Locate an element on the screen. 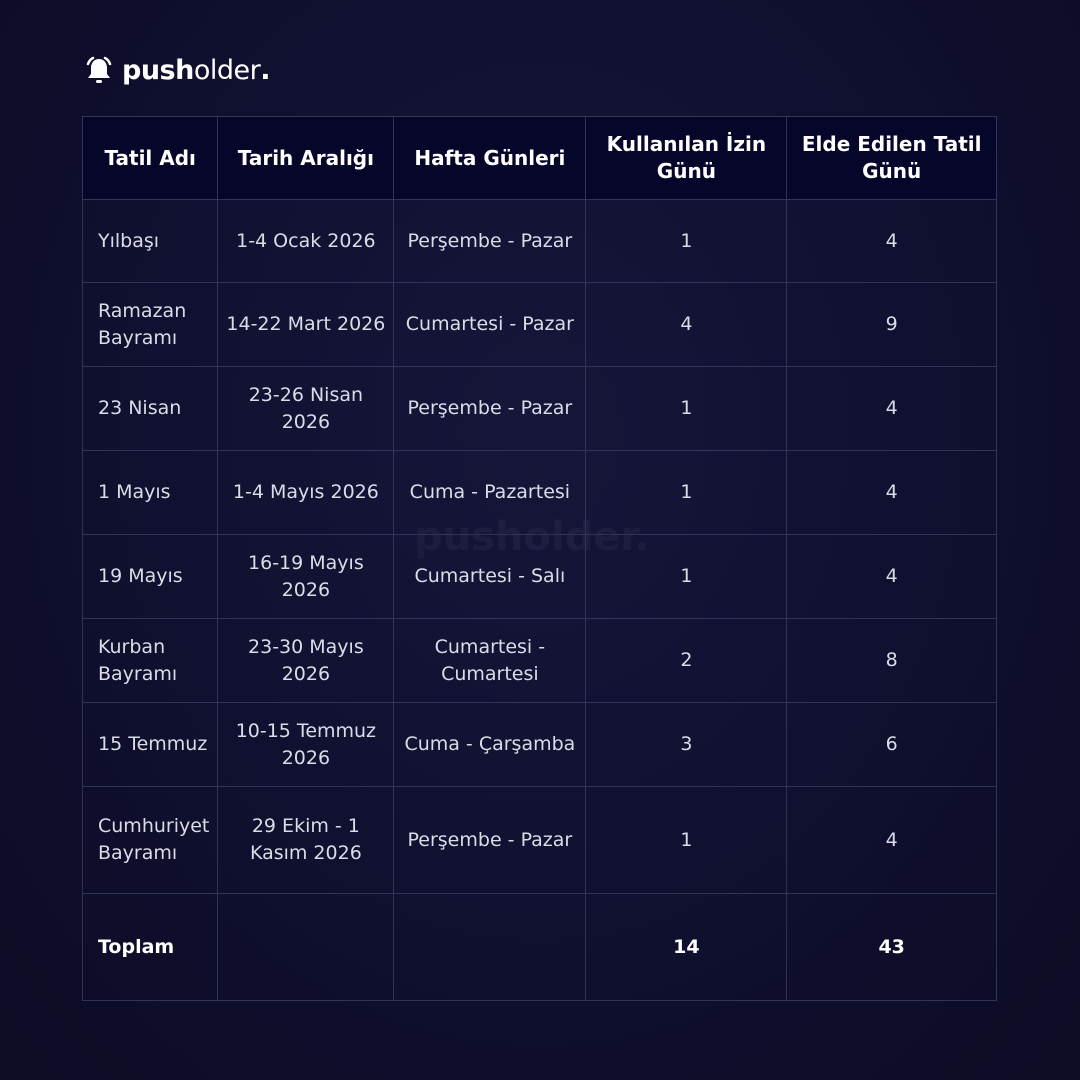 This screenshot has height=1080, width=1080. cell-date-range: 16-19 Mayıs 2026 is located at coordinates (306, 576).